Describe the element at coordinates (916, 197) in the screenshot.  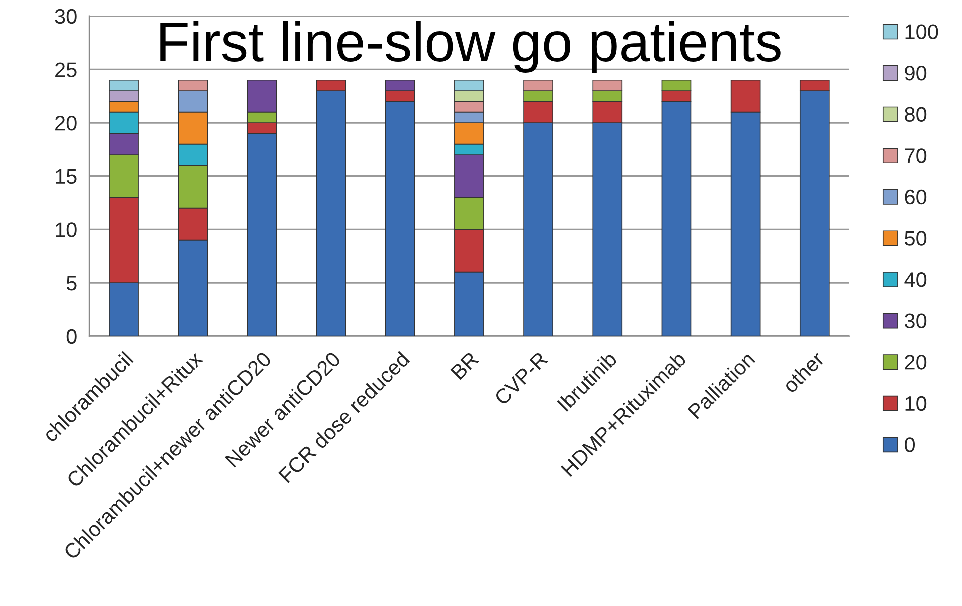
I see `legend-label: 60` at that location.